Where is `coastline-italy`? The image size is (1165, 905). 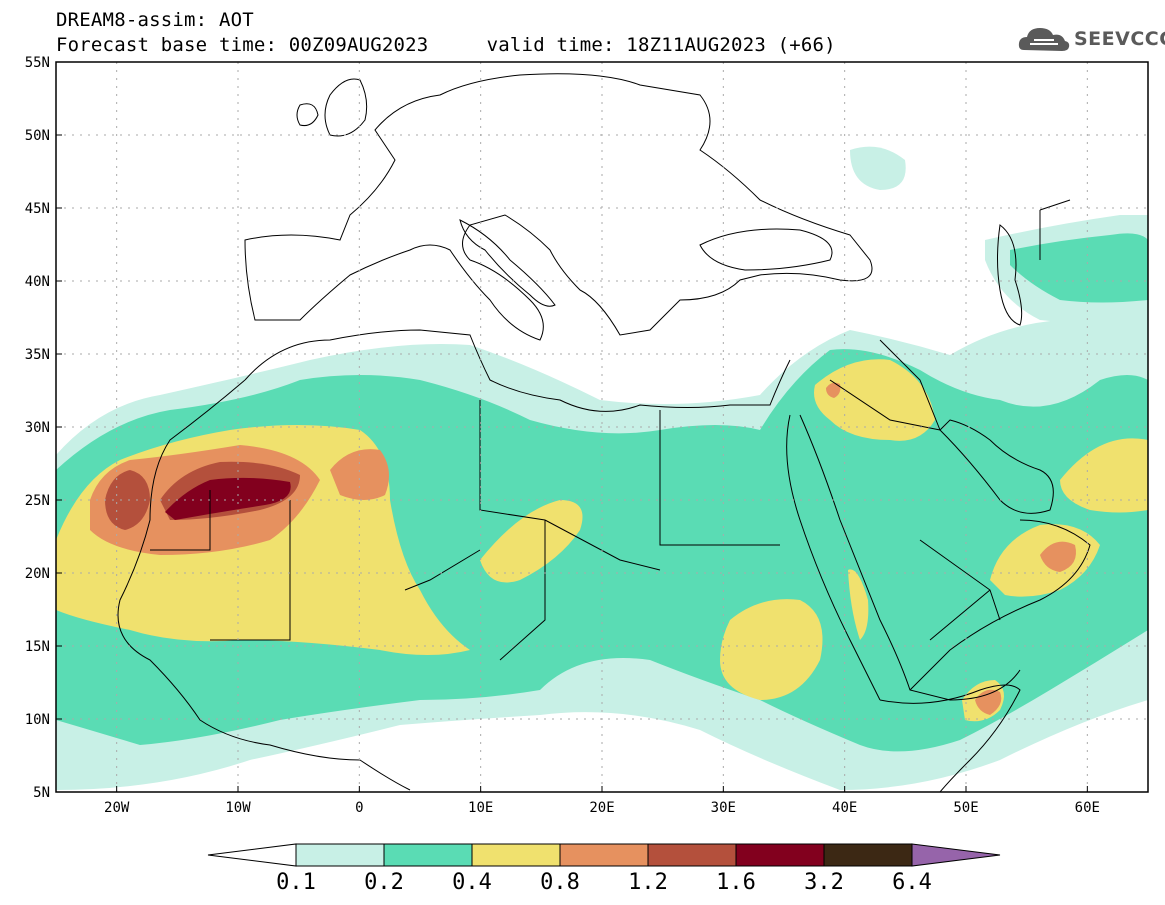 coastline-italy is located at coordinates (507, 263).